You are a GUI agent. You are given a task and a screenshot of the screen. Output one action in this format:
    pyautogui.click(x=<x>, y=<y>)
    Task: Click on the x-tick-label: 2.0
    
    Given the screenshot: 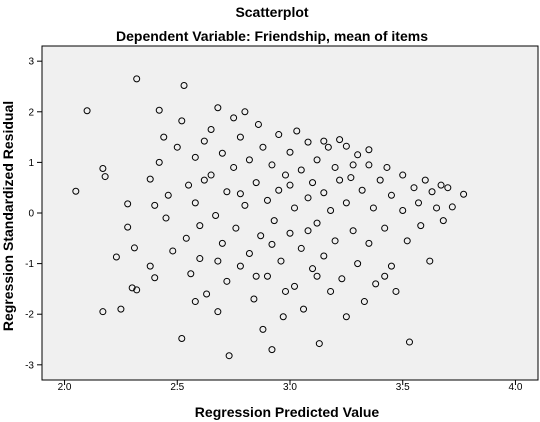 What is the action you would take?
    pyautogui.click(x=65, y=387)
    